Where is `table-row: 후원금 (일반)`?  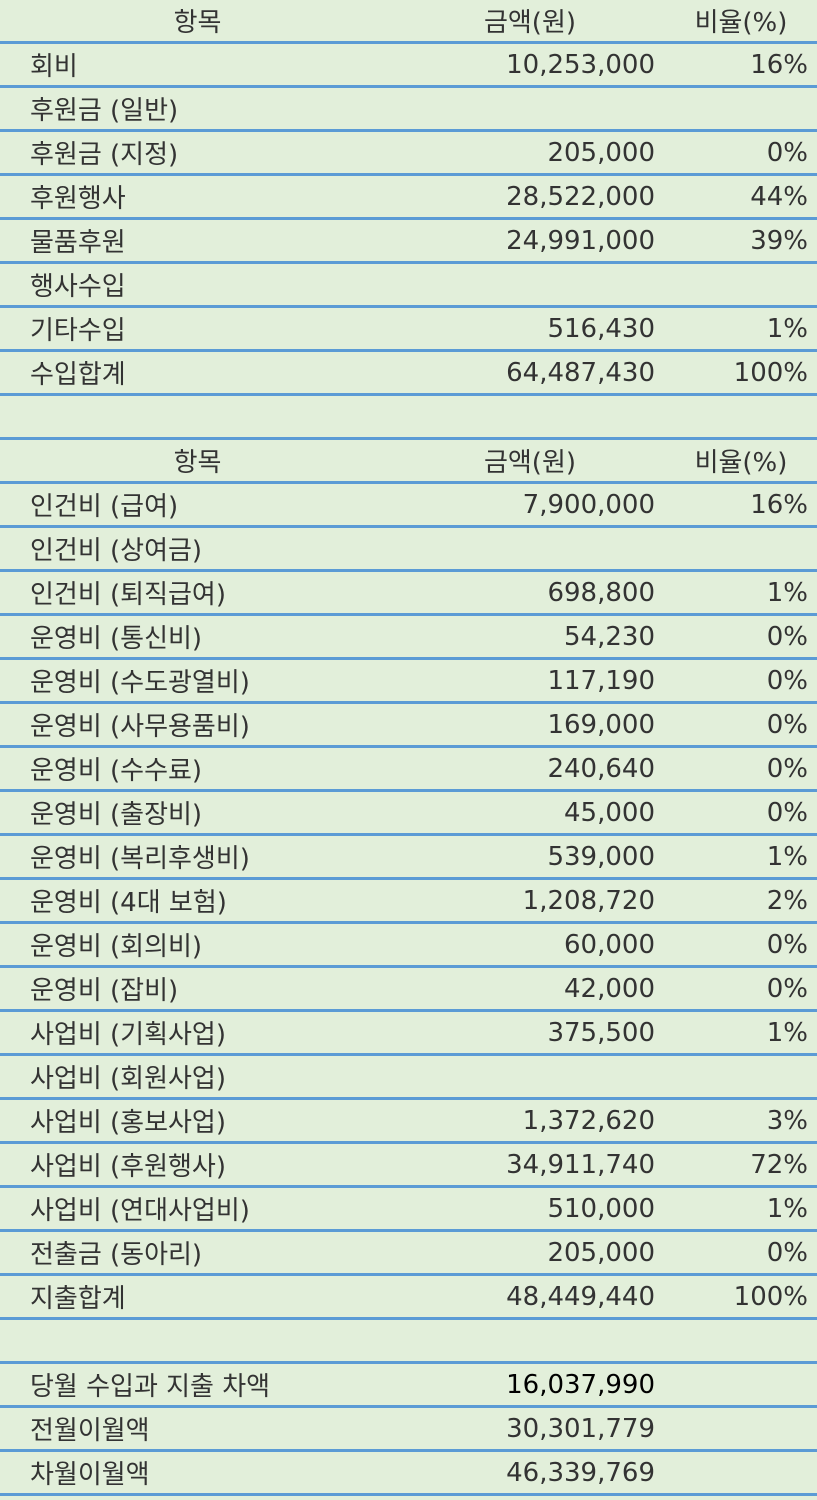
table-row: 후원금 (일반) is located at coordinates (408, 110).